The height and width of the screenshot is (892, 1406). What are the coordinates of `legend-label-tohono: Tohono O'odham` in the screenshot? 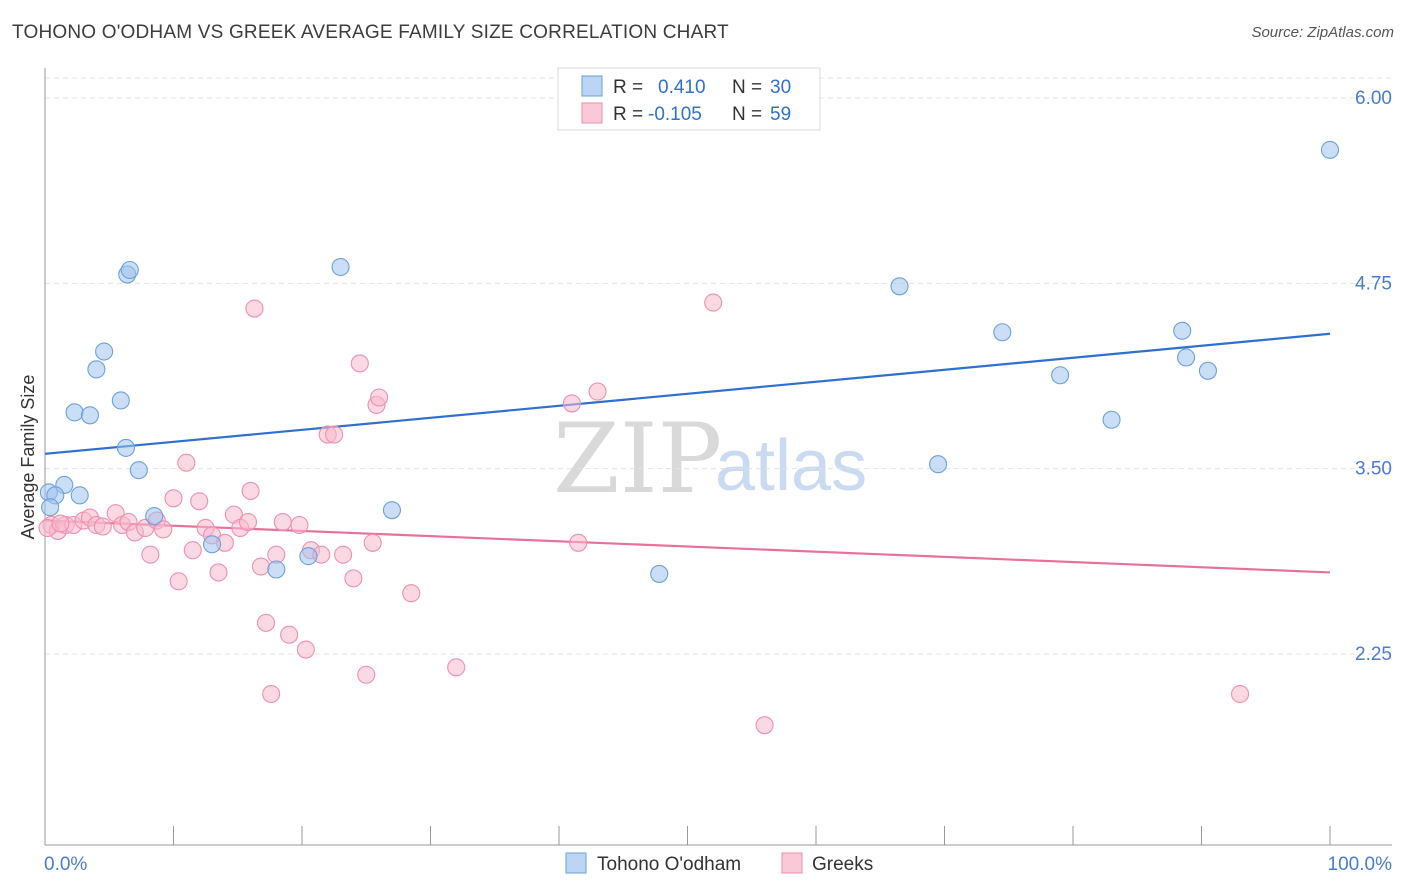 It's located at (669, 864).